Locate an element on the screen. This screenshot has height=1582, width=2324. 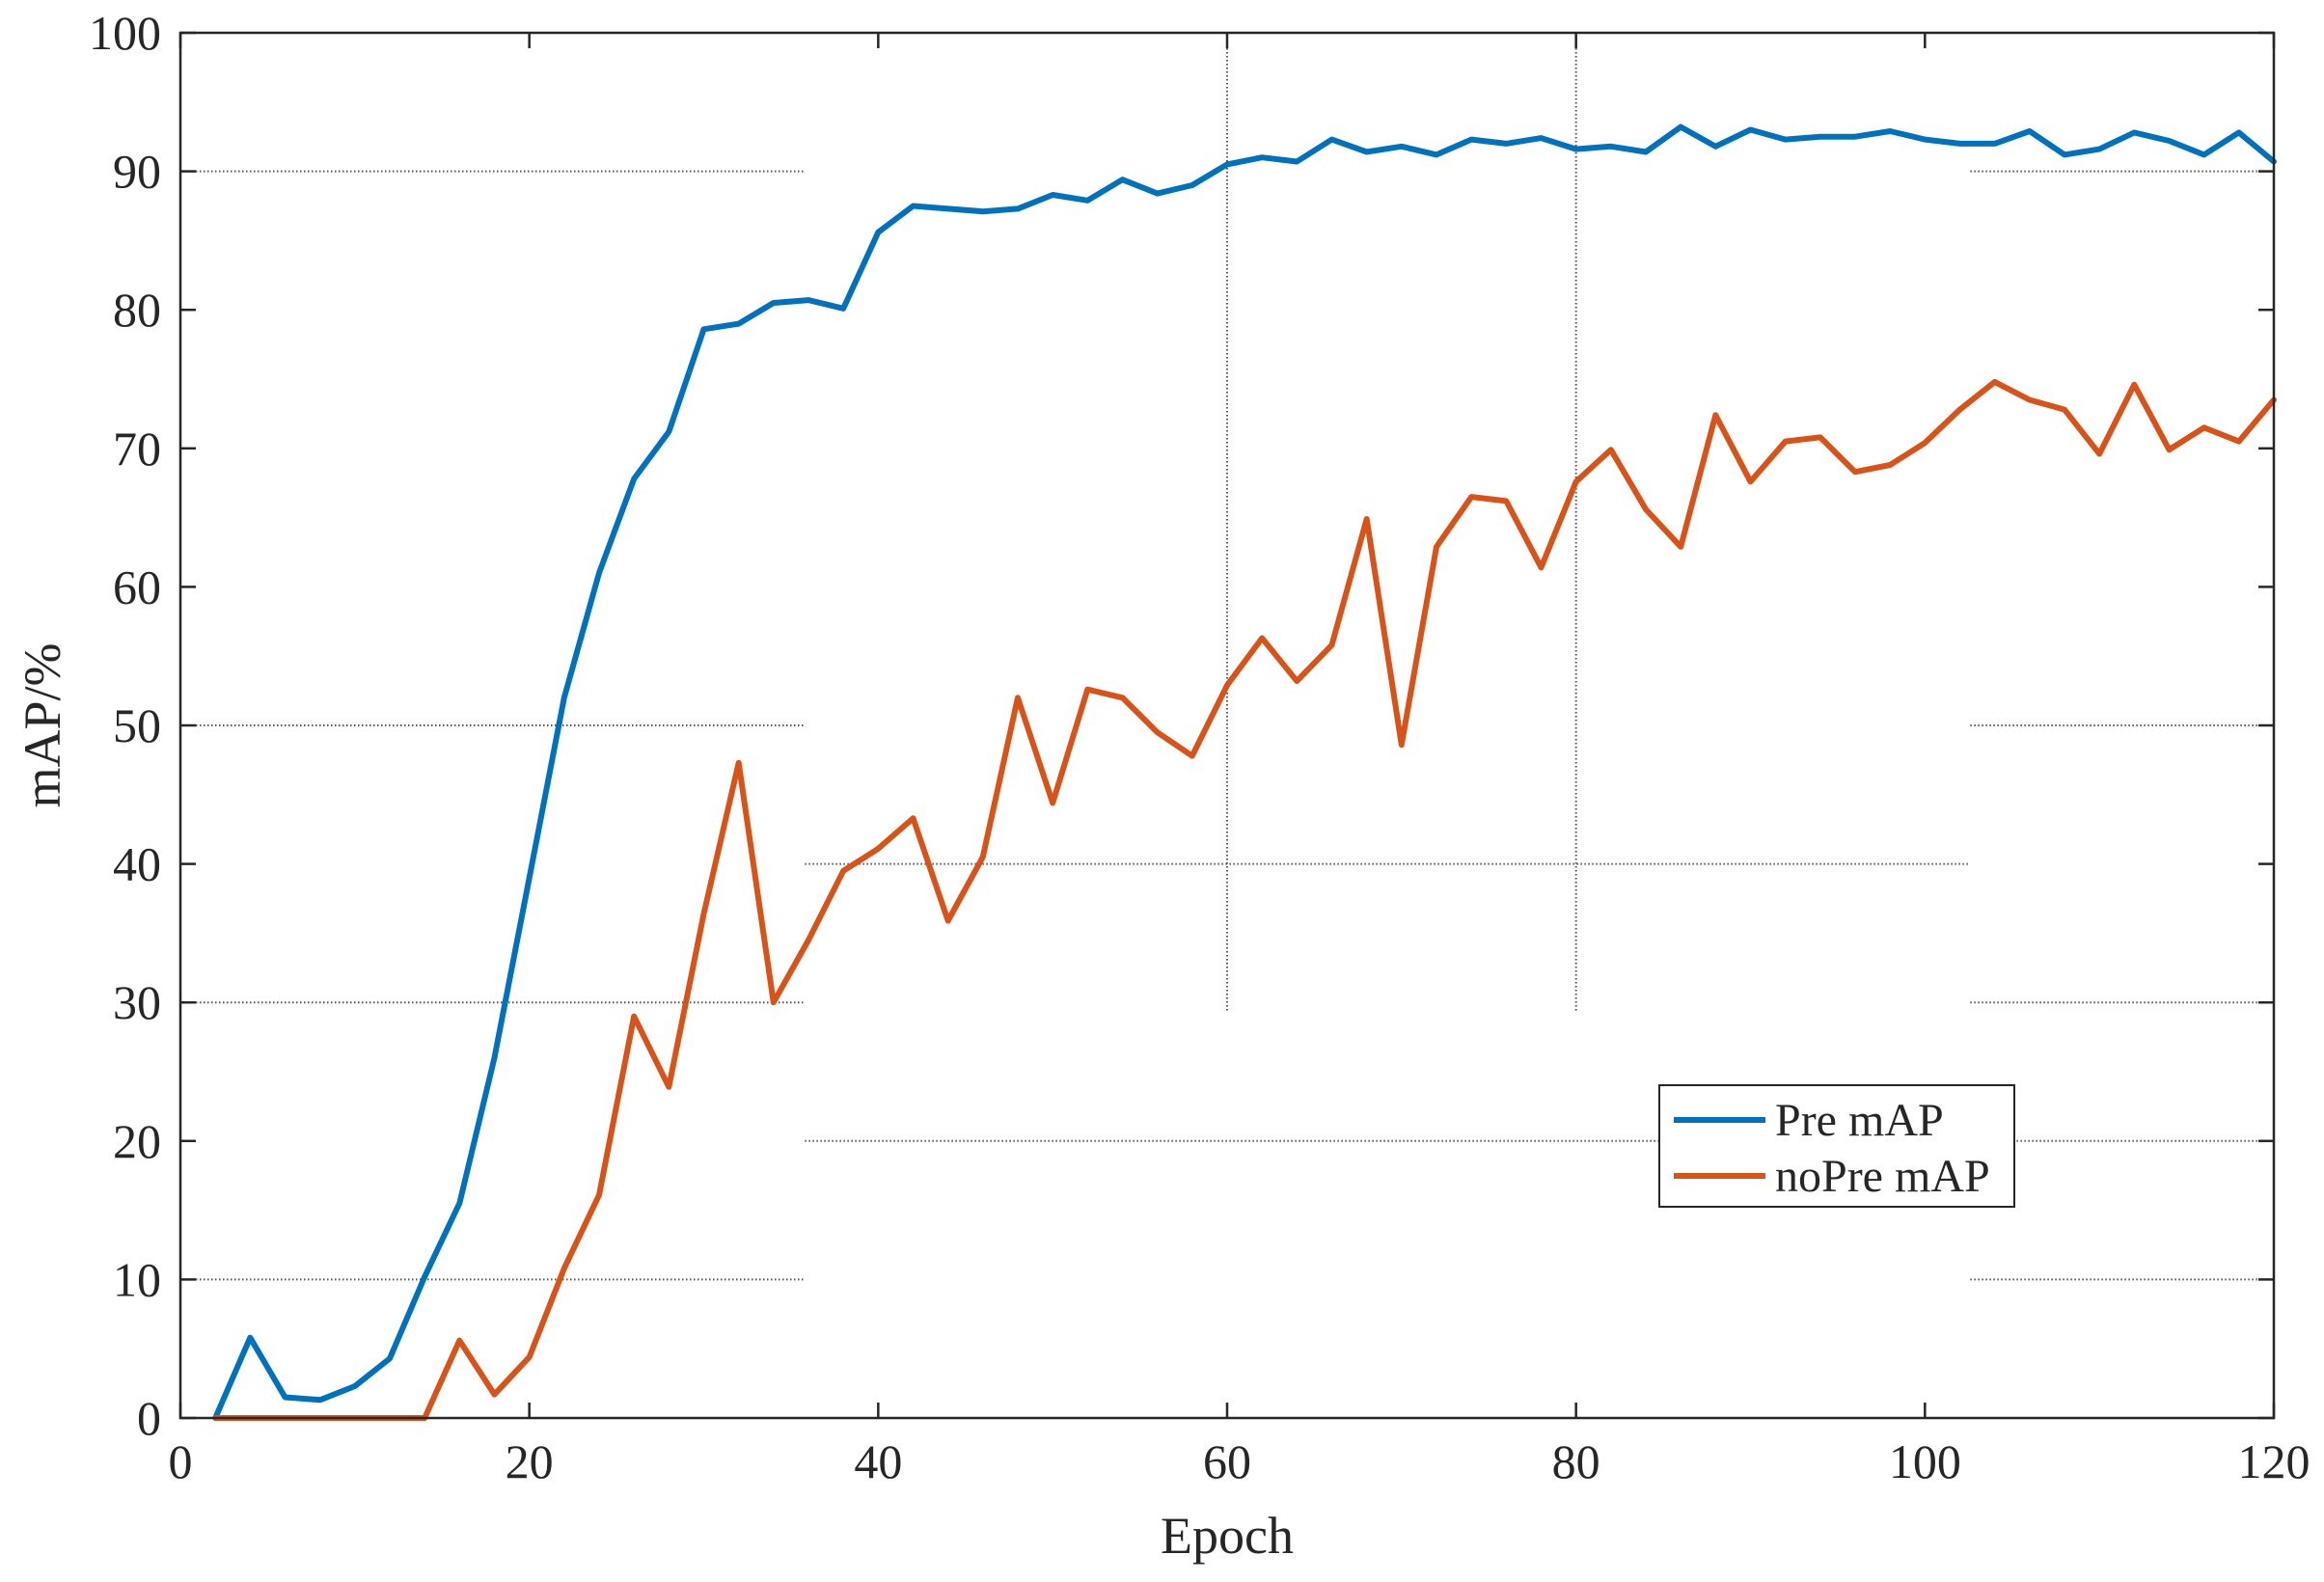
y-tick-label: 100 is located at coordinates (125, 33).